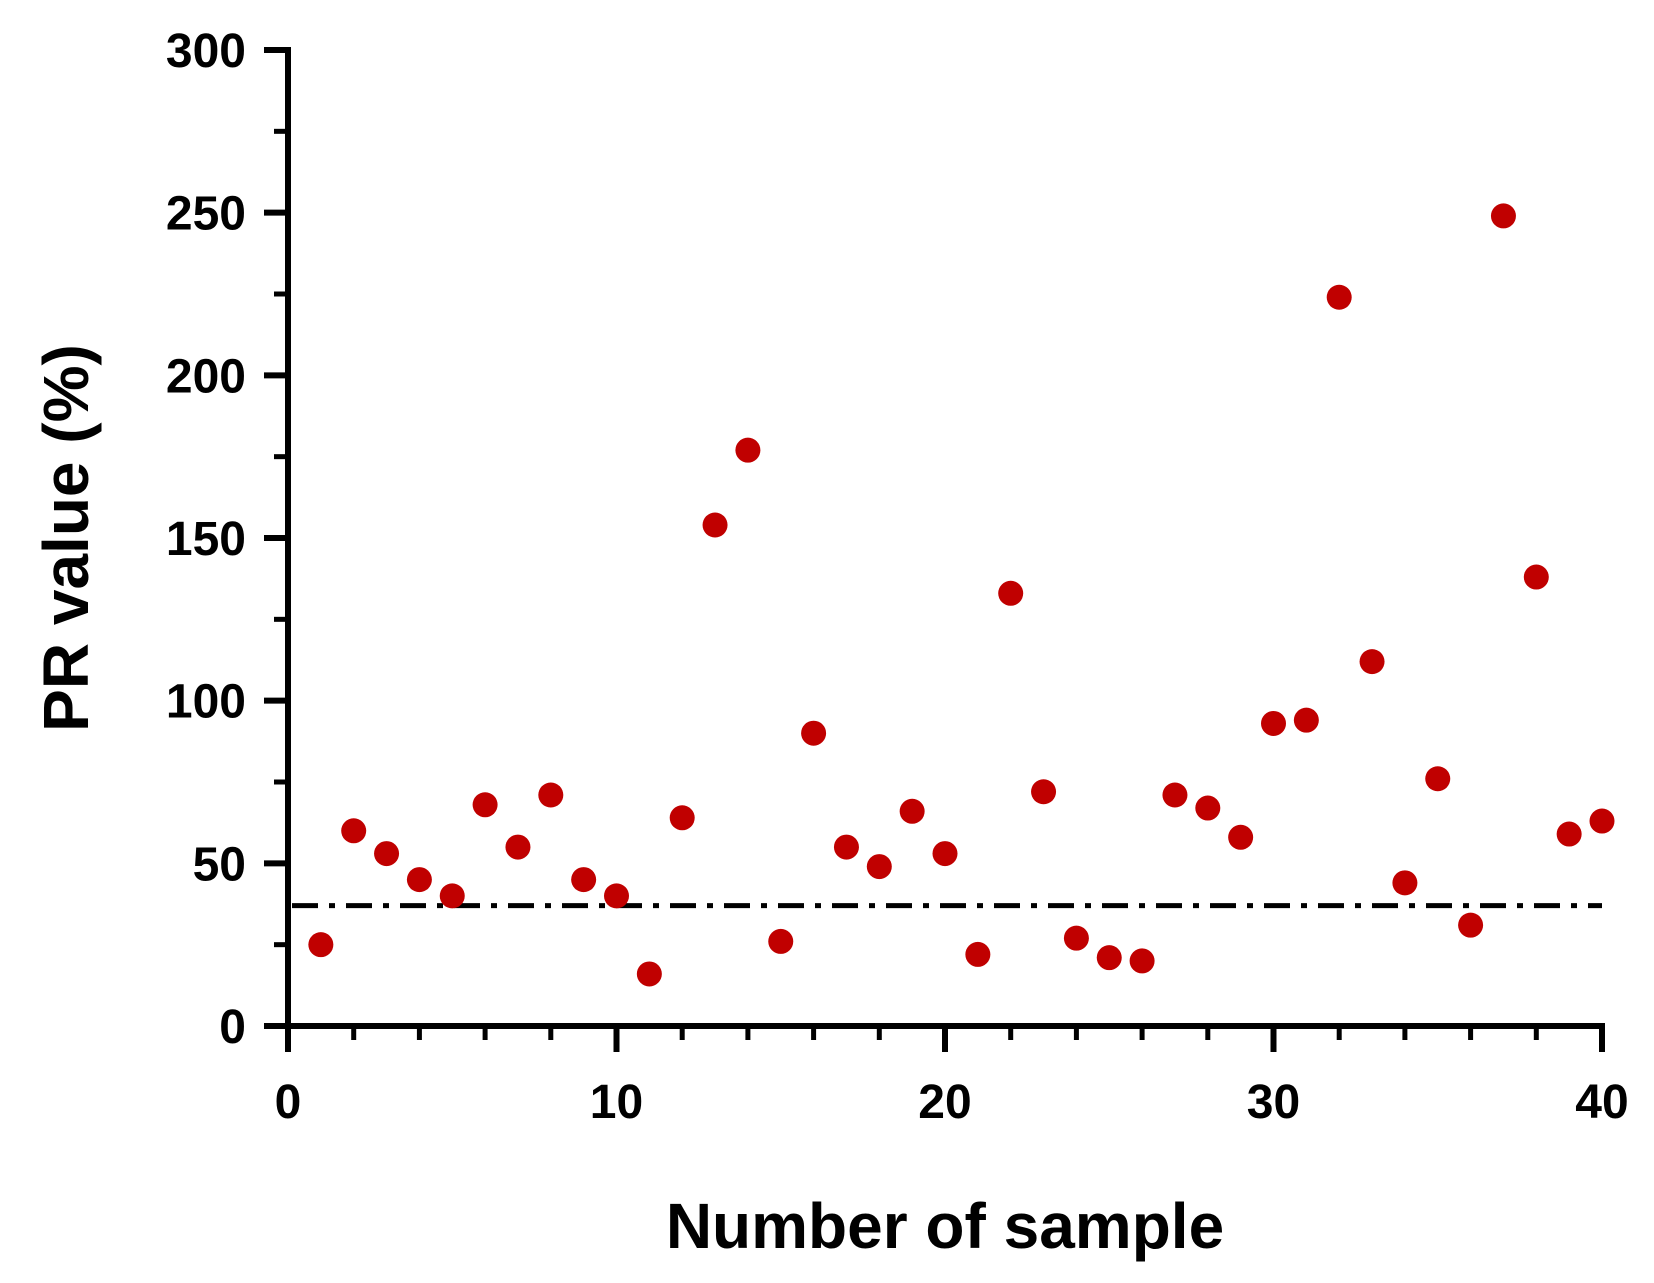 The image size is (1654, 1283). I want to click on y-tick-label: 0, so click(232, 1027).